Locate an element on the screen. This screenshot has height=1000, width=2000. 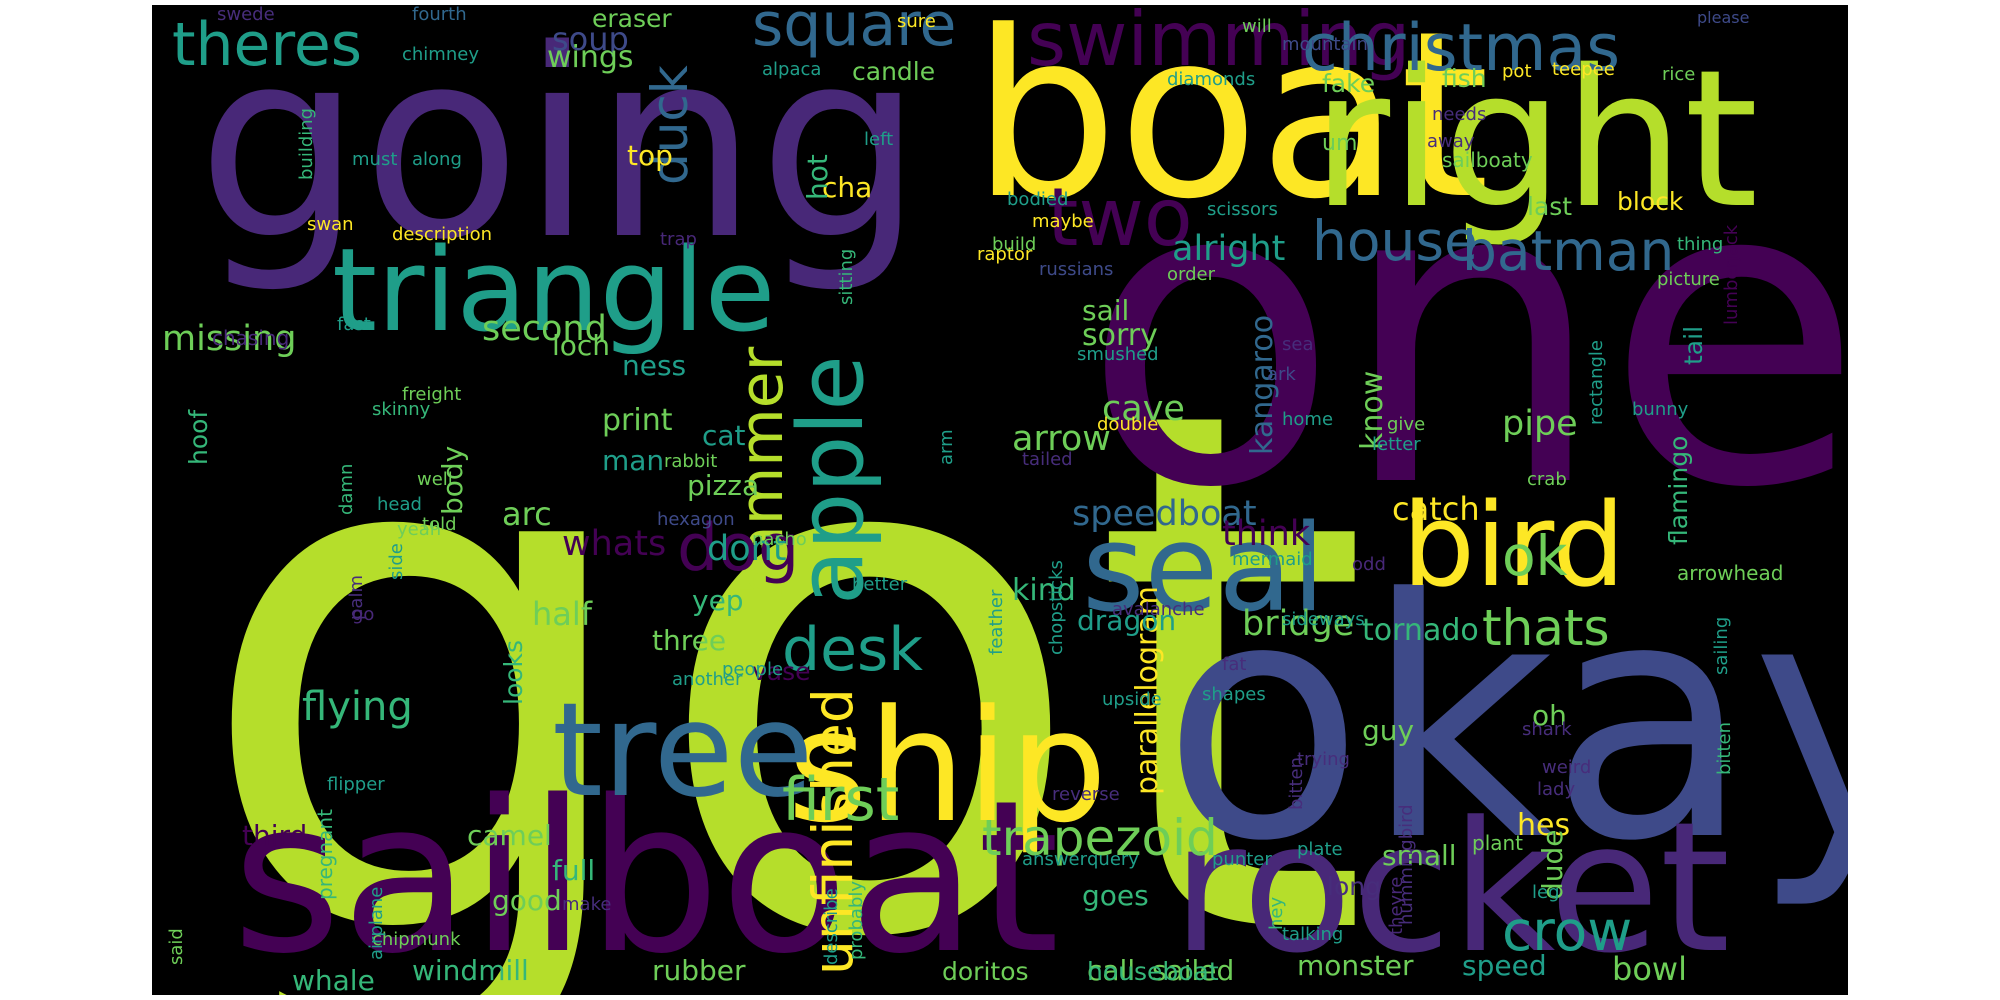
word-shapes: shapes is located at coordinates (1234, 694).